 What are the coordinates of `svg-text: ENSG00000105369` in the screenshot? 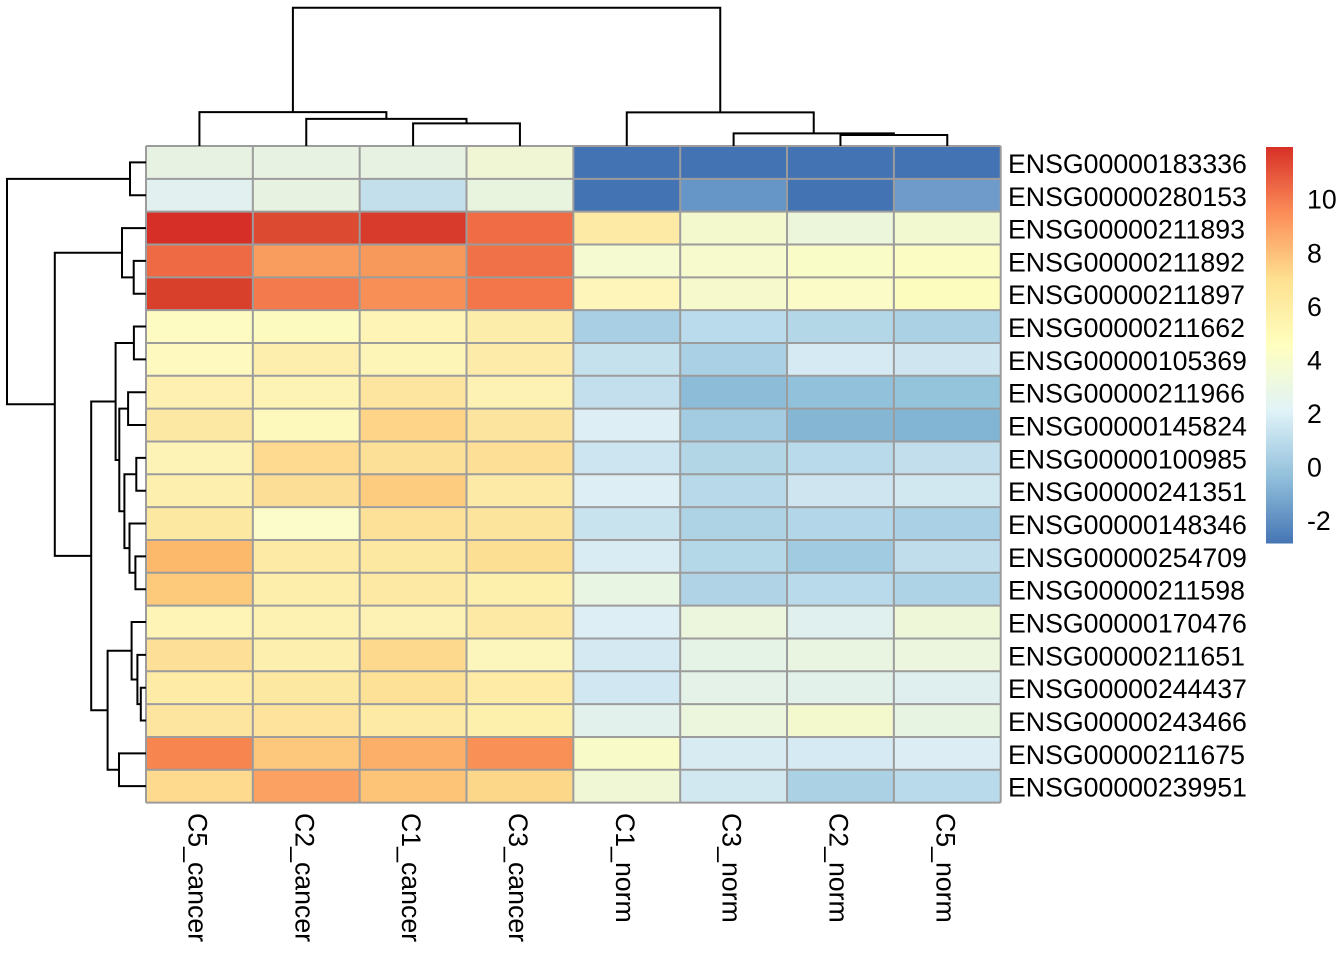 It's located at (1127, 361).